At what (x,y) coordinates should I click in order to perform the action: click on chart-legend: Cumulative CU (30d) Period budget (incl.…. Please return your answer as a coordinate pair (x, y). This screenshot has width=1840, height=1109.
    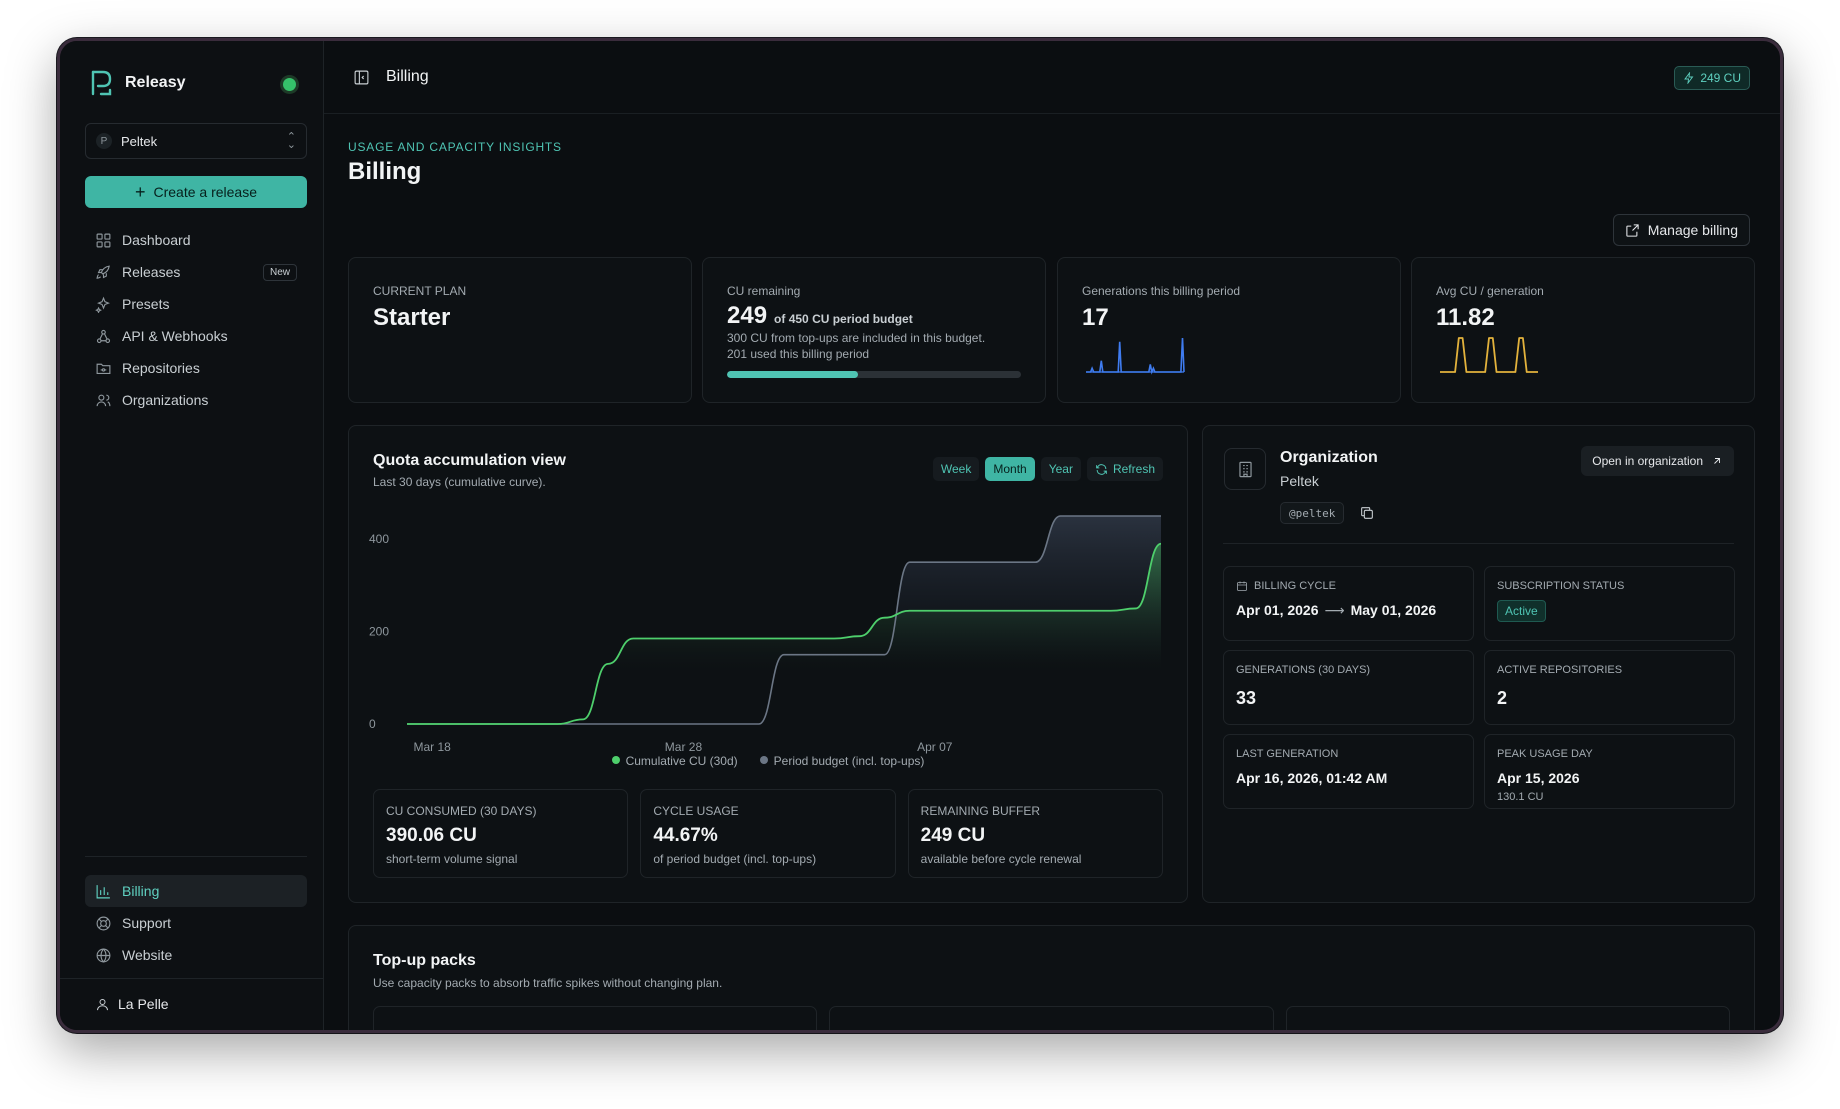
    Looking at the image, I should click on (768, 761).